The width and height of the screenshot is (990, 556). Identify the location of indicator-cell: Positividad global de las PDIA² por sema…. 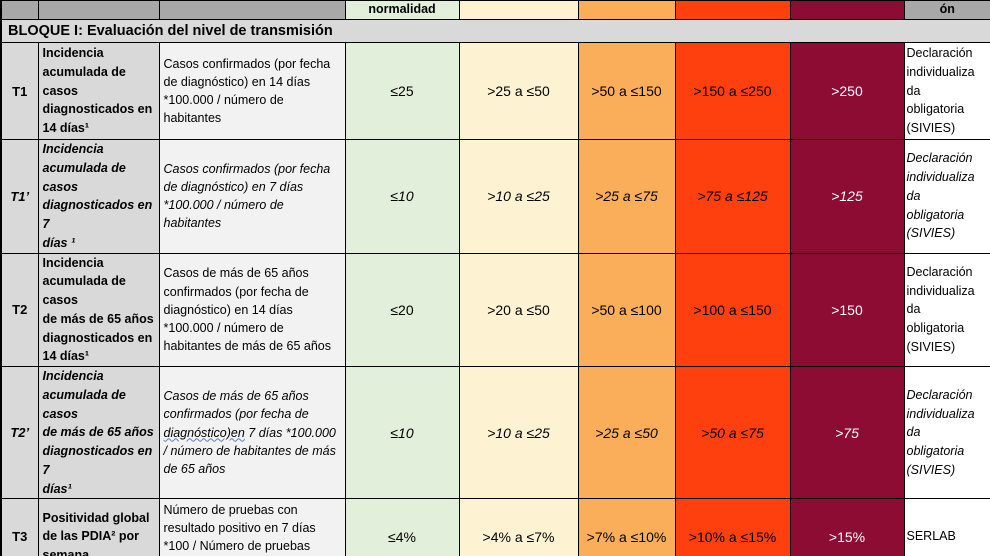
(98, 527).